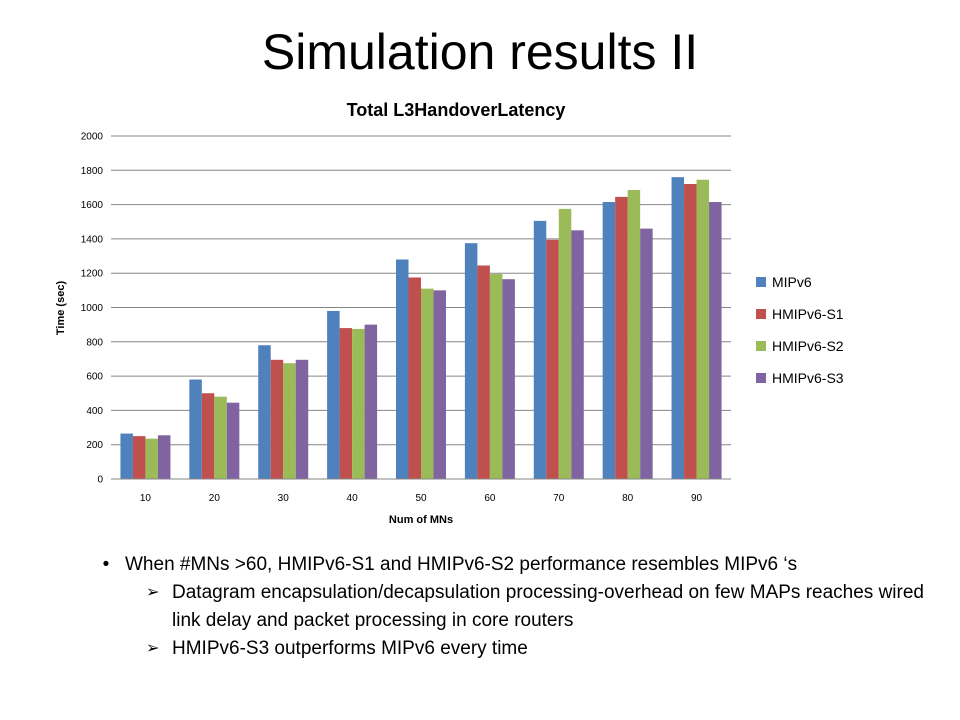 Image resolution: width=960 pixels, height=720 pixels. I want to click on x-tick-label: 80, so click(628, 498).